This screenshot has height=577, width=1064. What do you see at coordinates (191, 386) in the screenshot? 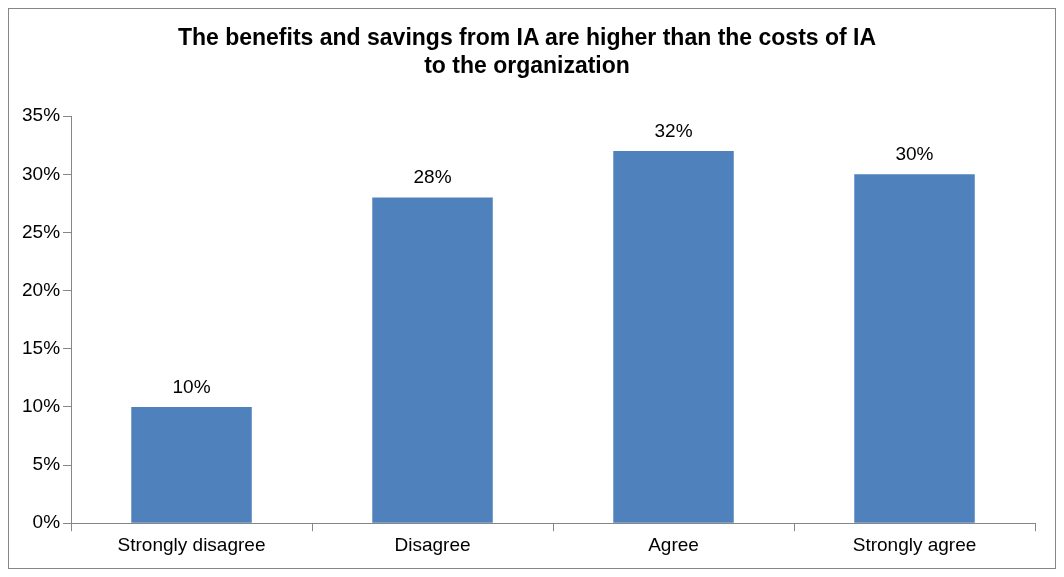
I see `data-label: 10%` at bounding box center [191, 386].